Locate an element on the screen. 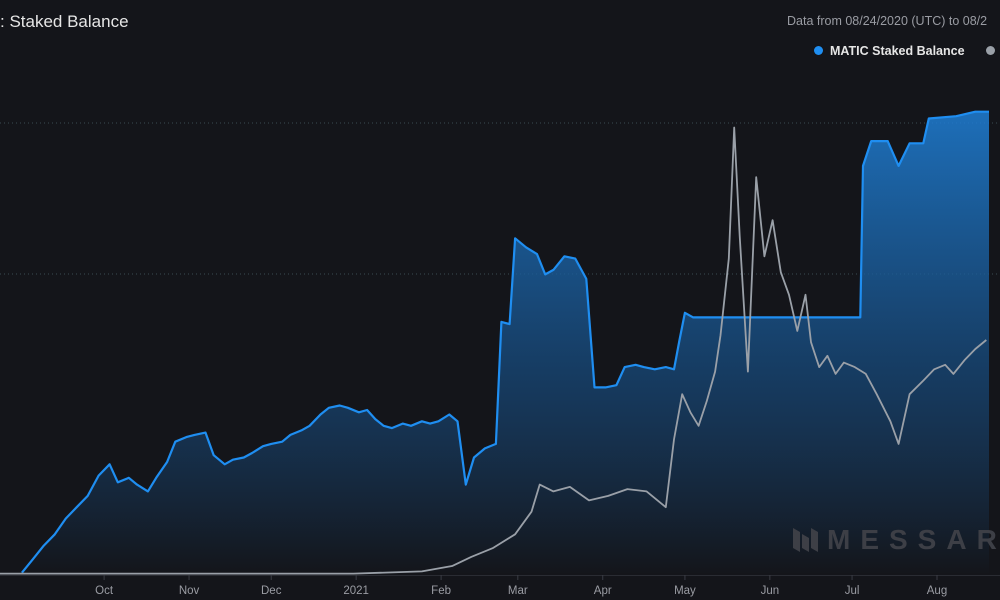 This screenshot has height=600, width=1000. x-tick-label: May is located at coordinates (685, 591).